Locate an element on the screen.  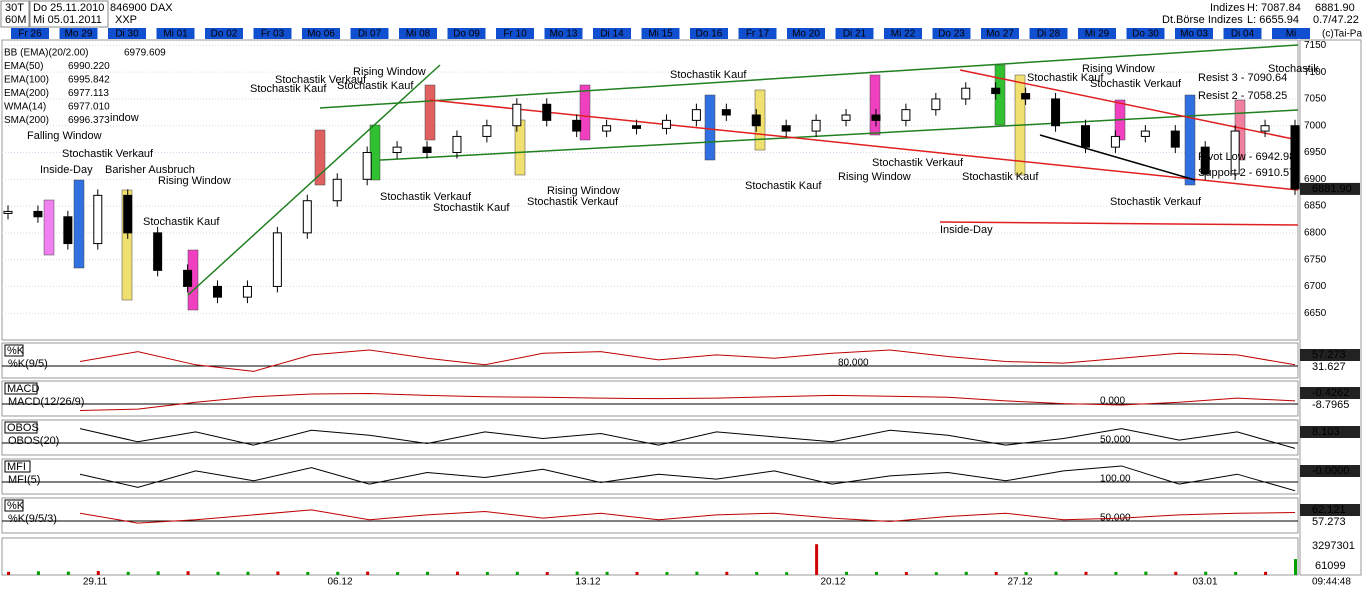
y-tick-label: 7000 is located at coordinates (1315, 125).